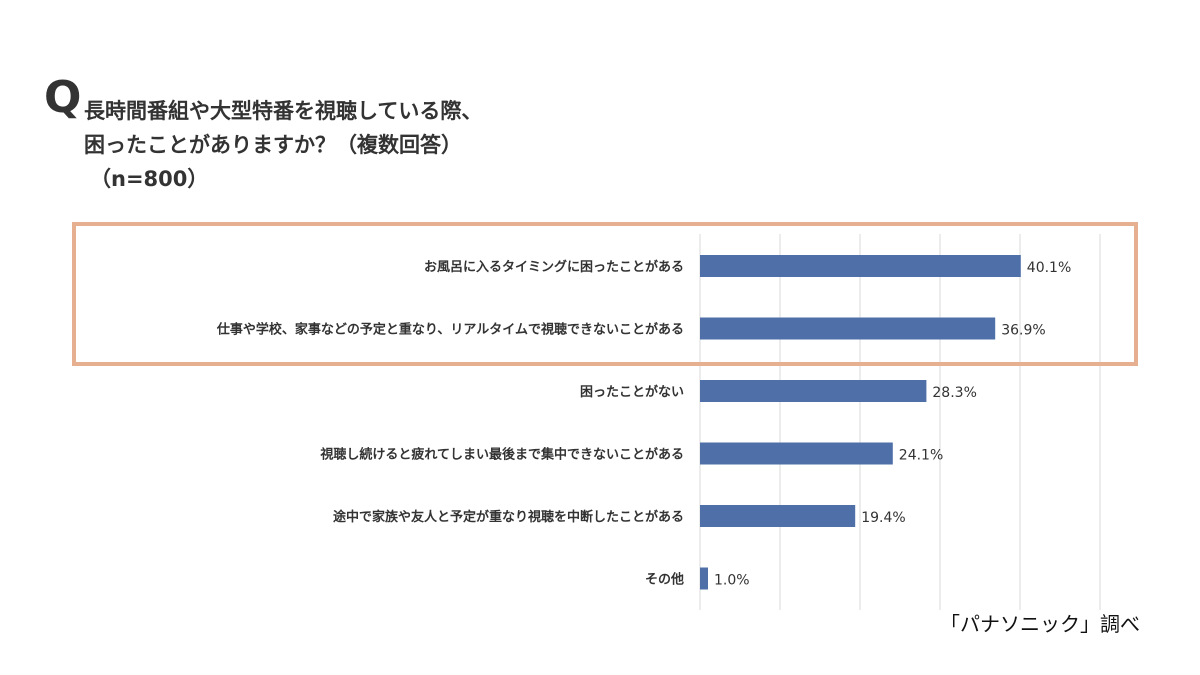 This screenshot has width=1200, height=675. What do you see at coordinates (508, 517) in the screenshot?
I see `category-label: 途中で家族や友人と予定が重なり視聴を中断したことがある` at bounding box center [508, 517].